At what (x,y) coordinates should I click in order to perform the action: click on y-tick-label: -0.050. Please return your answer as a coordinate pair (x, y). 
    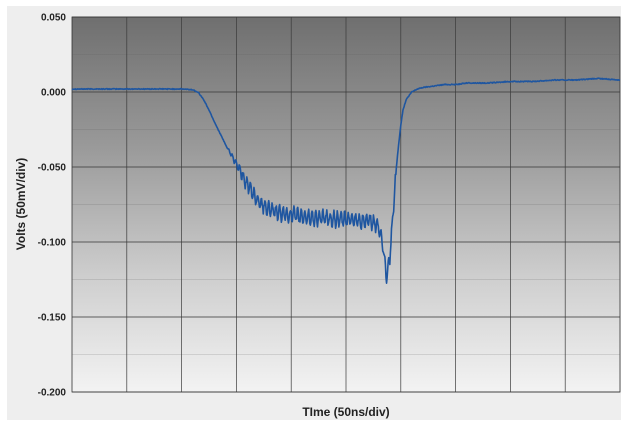
    Looking at the image, I should click on (52, 168).